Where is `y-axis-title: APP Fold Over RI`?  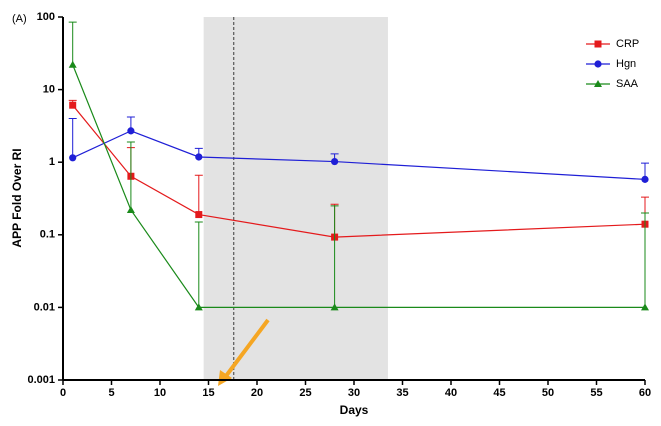
y-axis-title: APP Fold Over RI is located at coordinates (17, 197).